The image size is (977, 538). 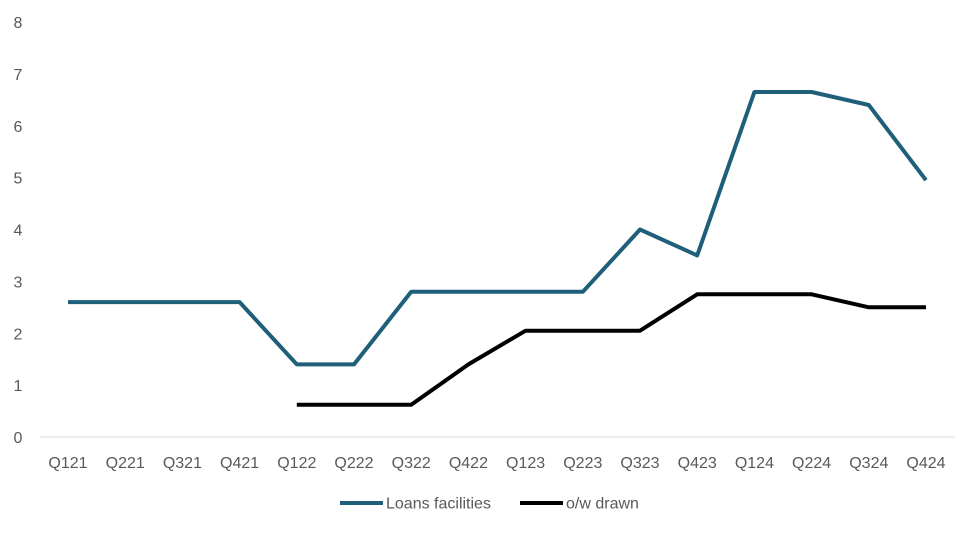 What do you see at coordinates (296, 463) in the screenshot?
I see `x-tick-label: Q122` at bounding box center [296, 463].